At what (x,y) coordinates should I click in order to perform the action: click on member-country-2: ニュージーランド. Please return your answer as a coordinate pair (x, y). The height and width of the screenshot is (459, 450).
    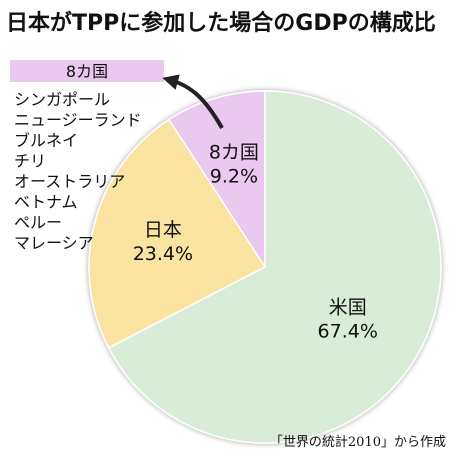
    Looking at the image, I should click on (78, 120).